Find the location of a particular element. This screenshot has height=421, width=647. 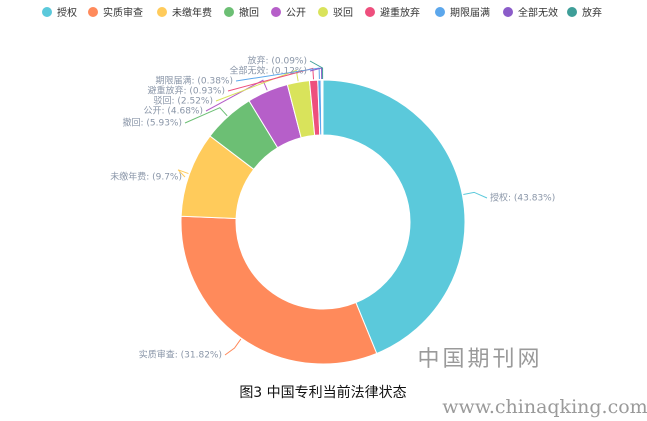

data-label: 公开: (4.68%) is located at coordinates (173, 111).